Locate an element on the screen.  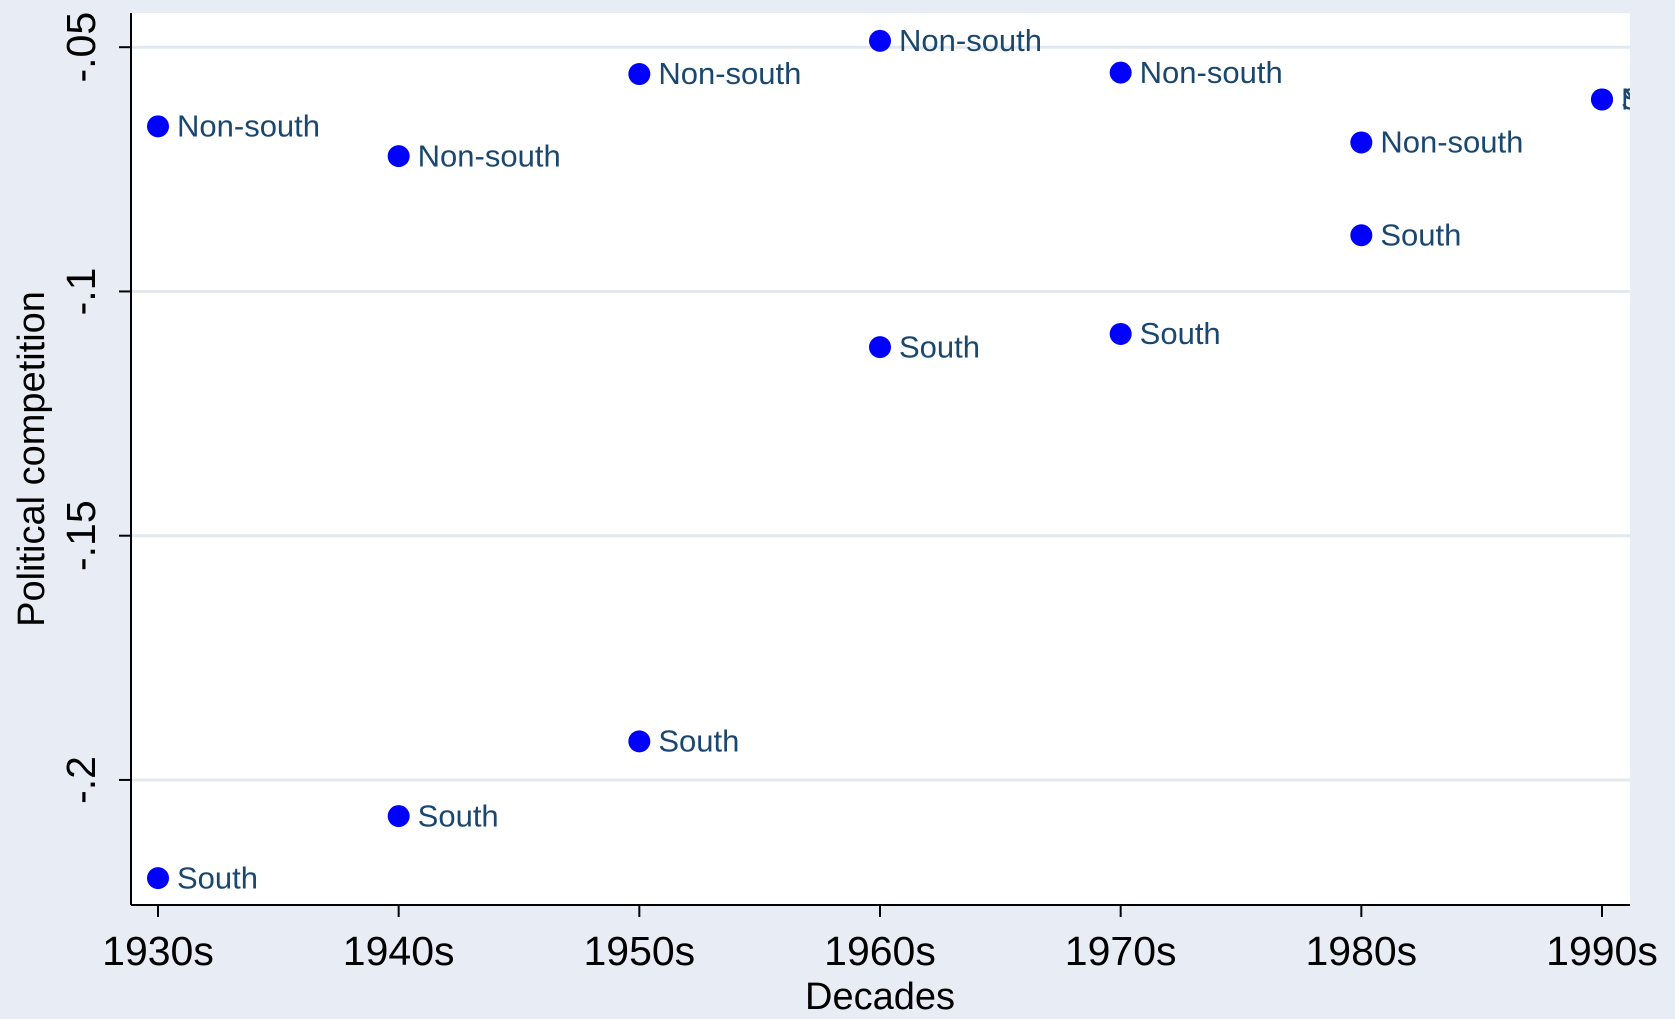
y-tick-label: -.15 is located at coordinates (81, 535).